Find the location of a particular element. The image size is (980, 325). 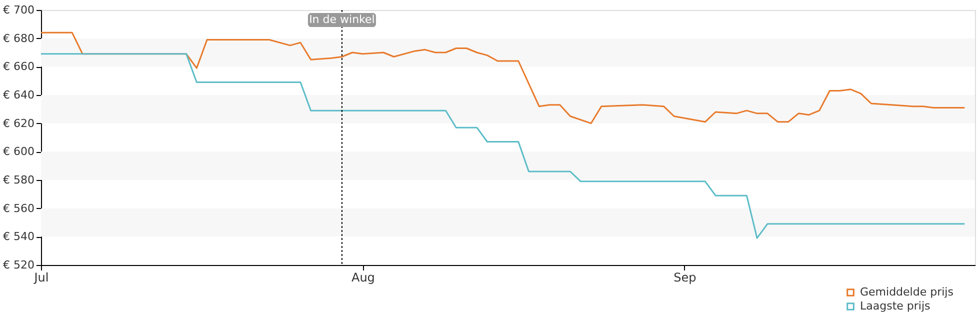

ref-line-label: In de winkel is located at coordinates (342, 19).